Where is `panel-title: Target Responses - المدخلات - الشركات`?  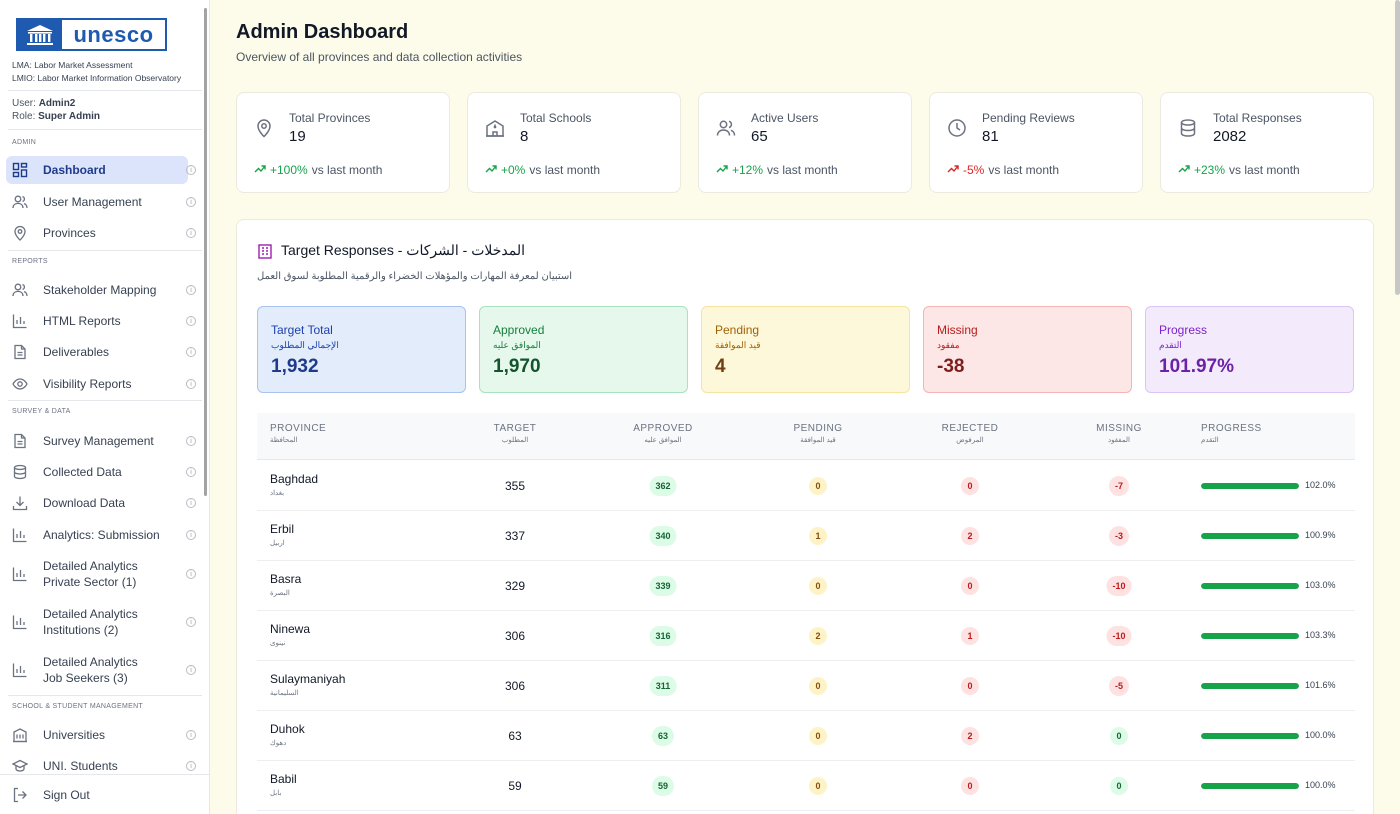
panel-title: Target Responses - المدخلات - الشركات is located at coordinates (391, 250).